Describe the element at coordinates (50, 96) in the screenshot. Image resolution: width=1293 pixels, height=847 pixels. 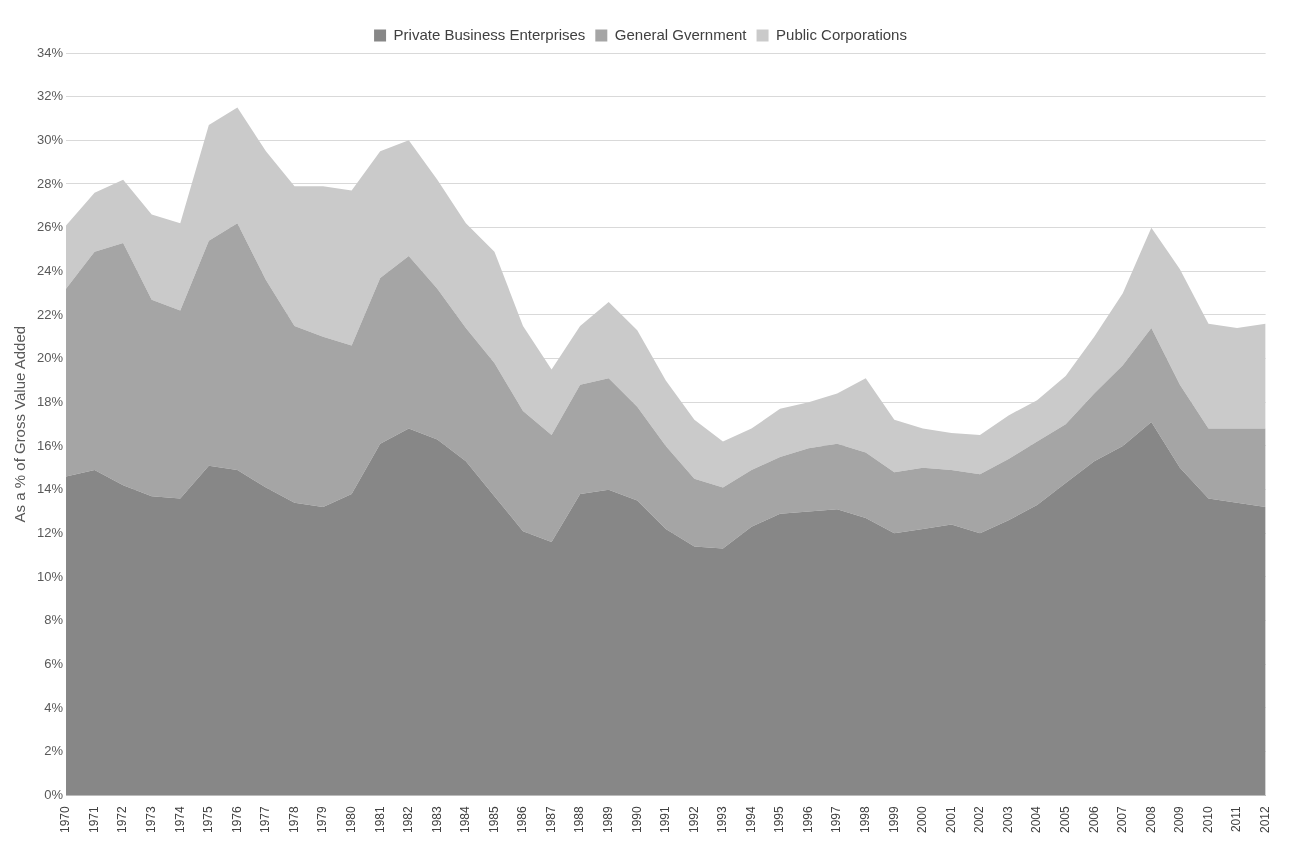
I see `y-tick-label: 32%` at that location.